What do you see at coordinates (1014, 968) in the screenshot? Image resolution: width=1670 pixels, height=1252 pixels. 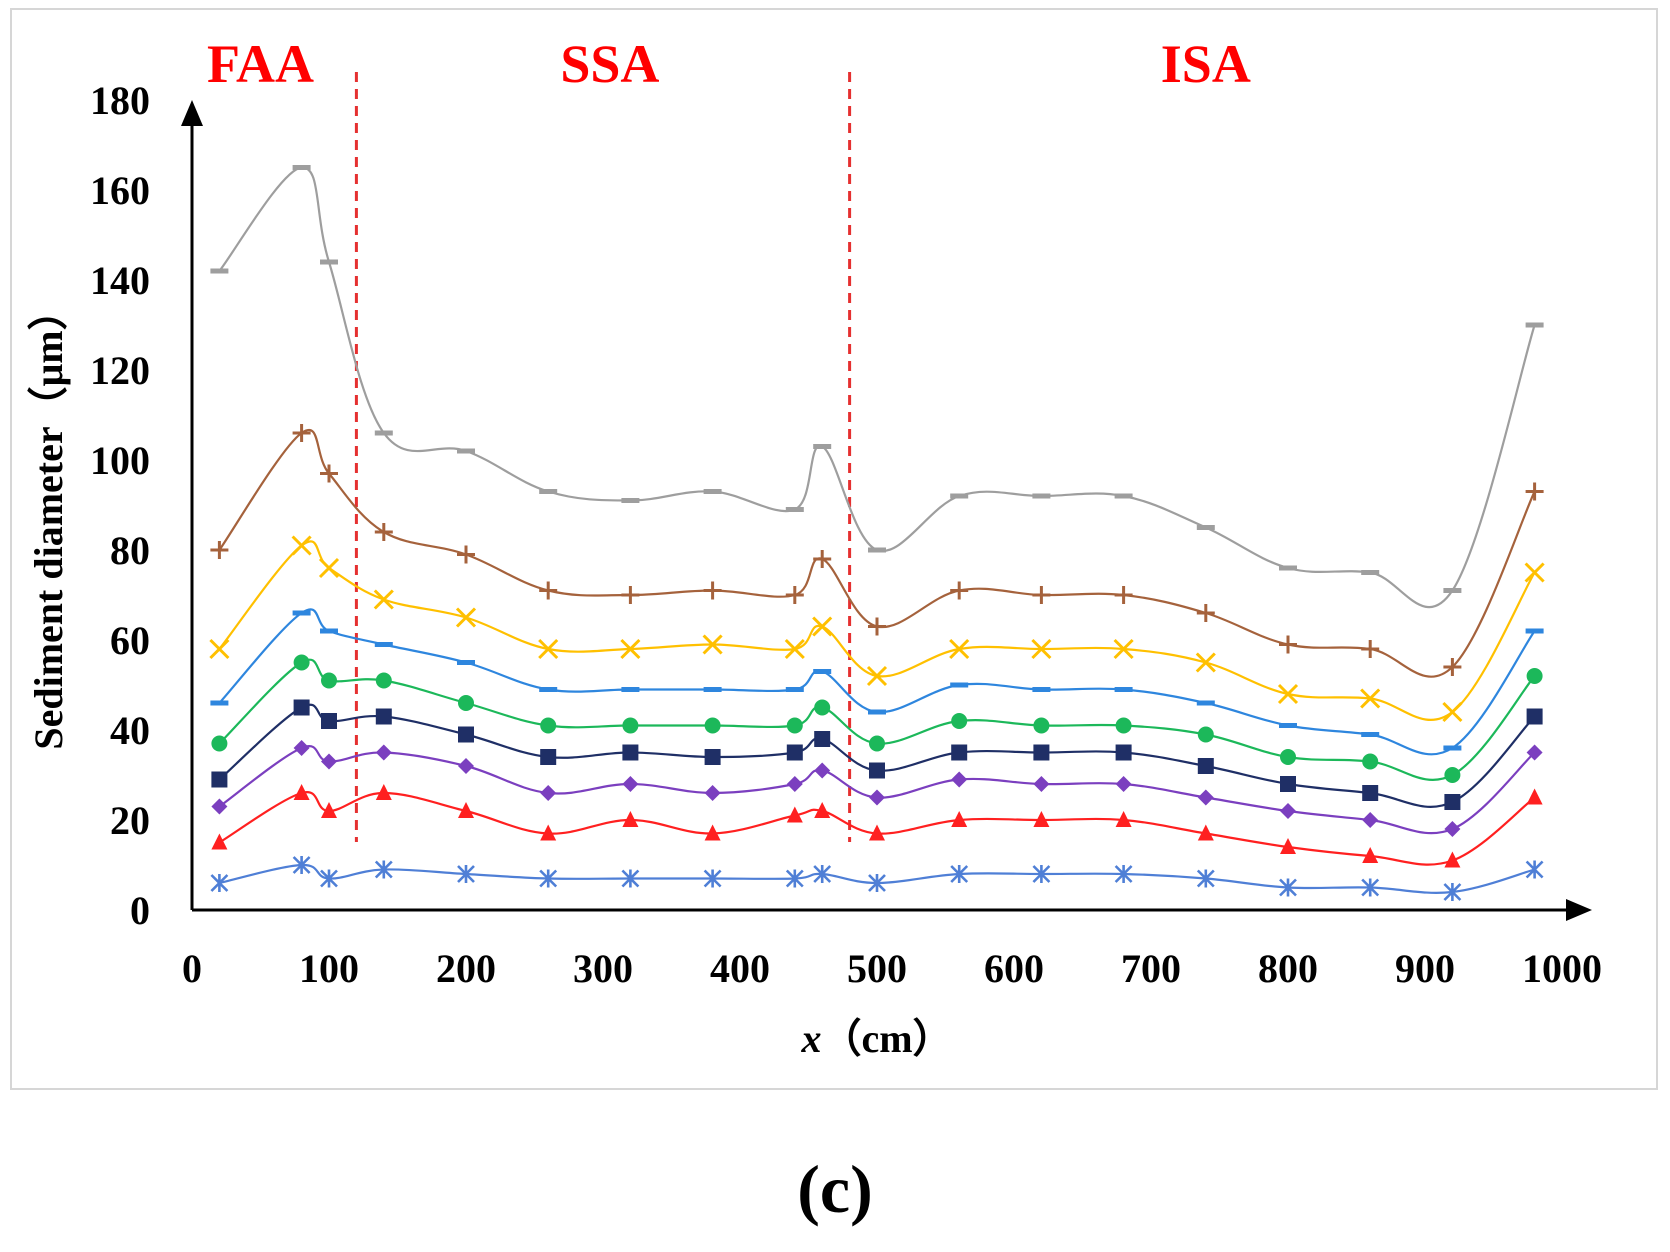 I see `x-tick-label: 600` at bounding box center [1014, 968].